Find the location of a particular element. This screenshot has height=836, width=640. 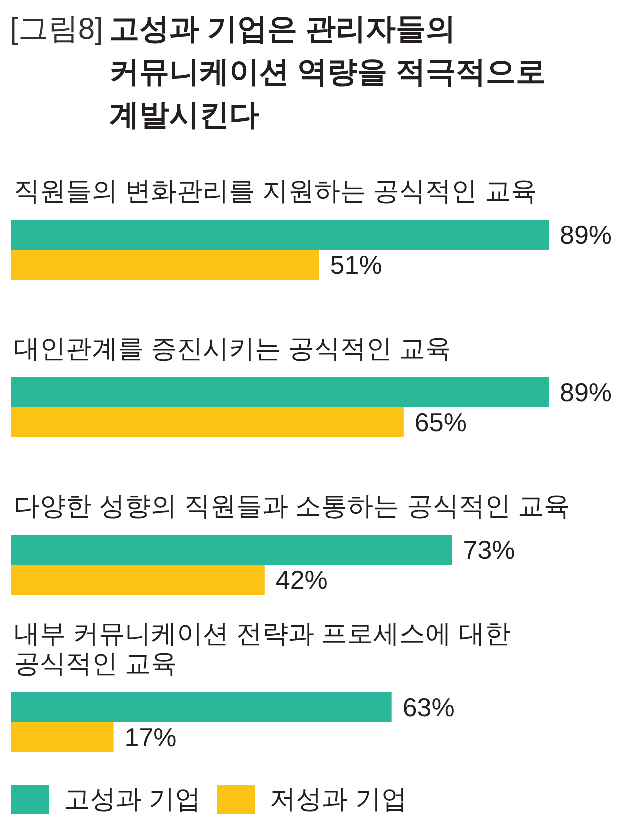

text: [그림8] is located at coordinates (57, 30).